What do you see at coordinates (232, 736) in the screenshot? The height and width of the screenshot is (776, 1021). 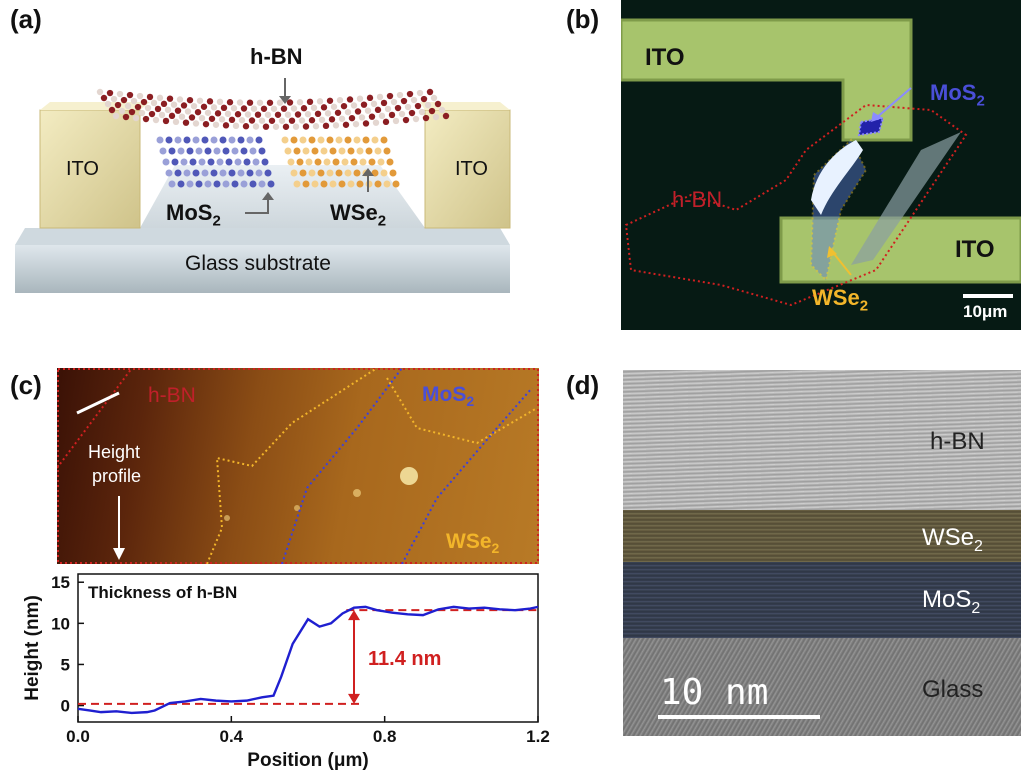 I see `x-tick-label: 0.4` at bounding box center [232, 736].